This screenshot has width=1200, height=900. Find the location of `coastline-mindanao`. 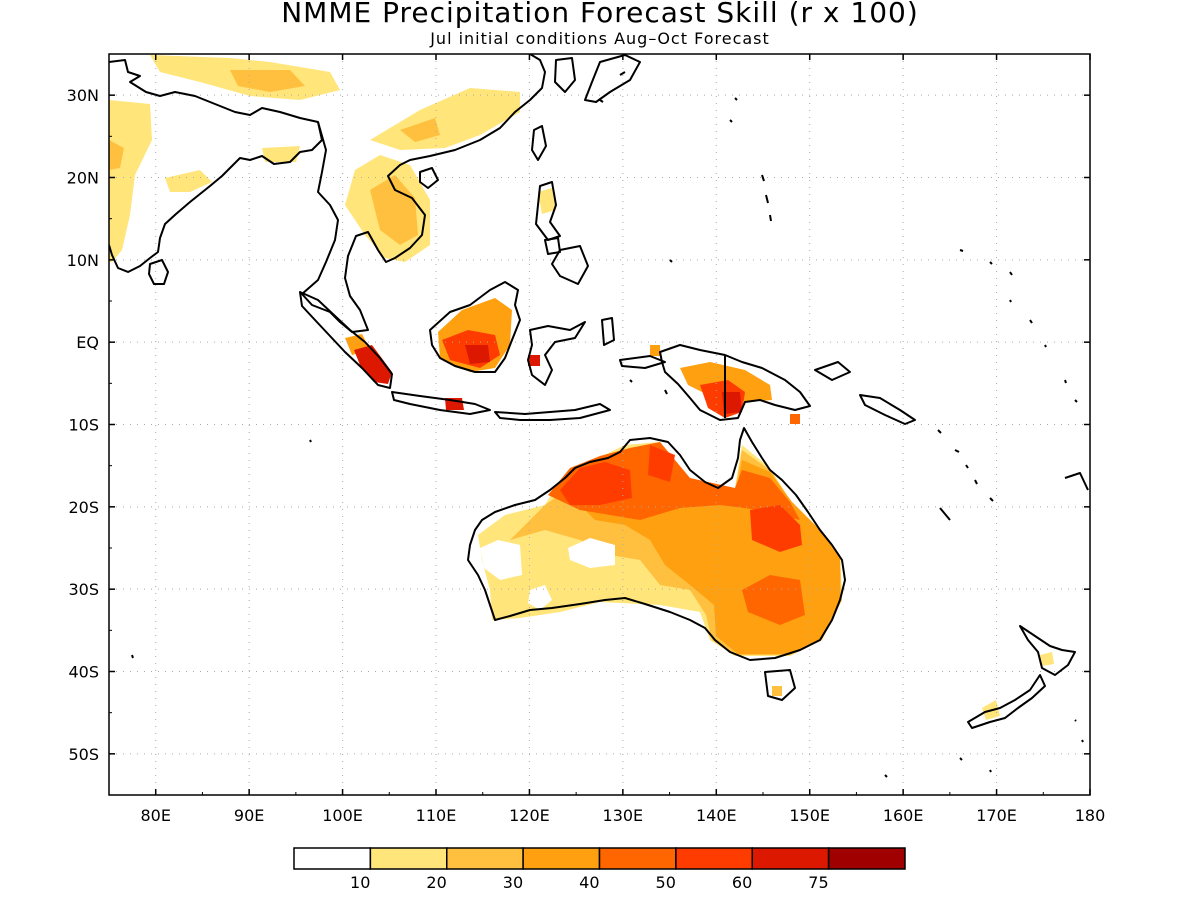

coastline-mindanao is located at coordinates (570, 265).